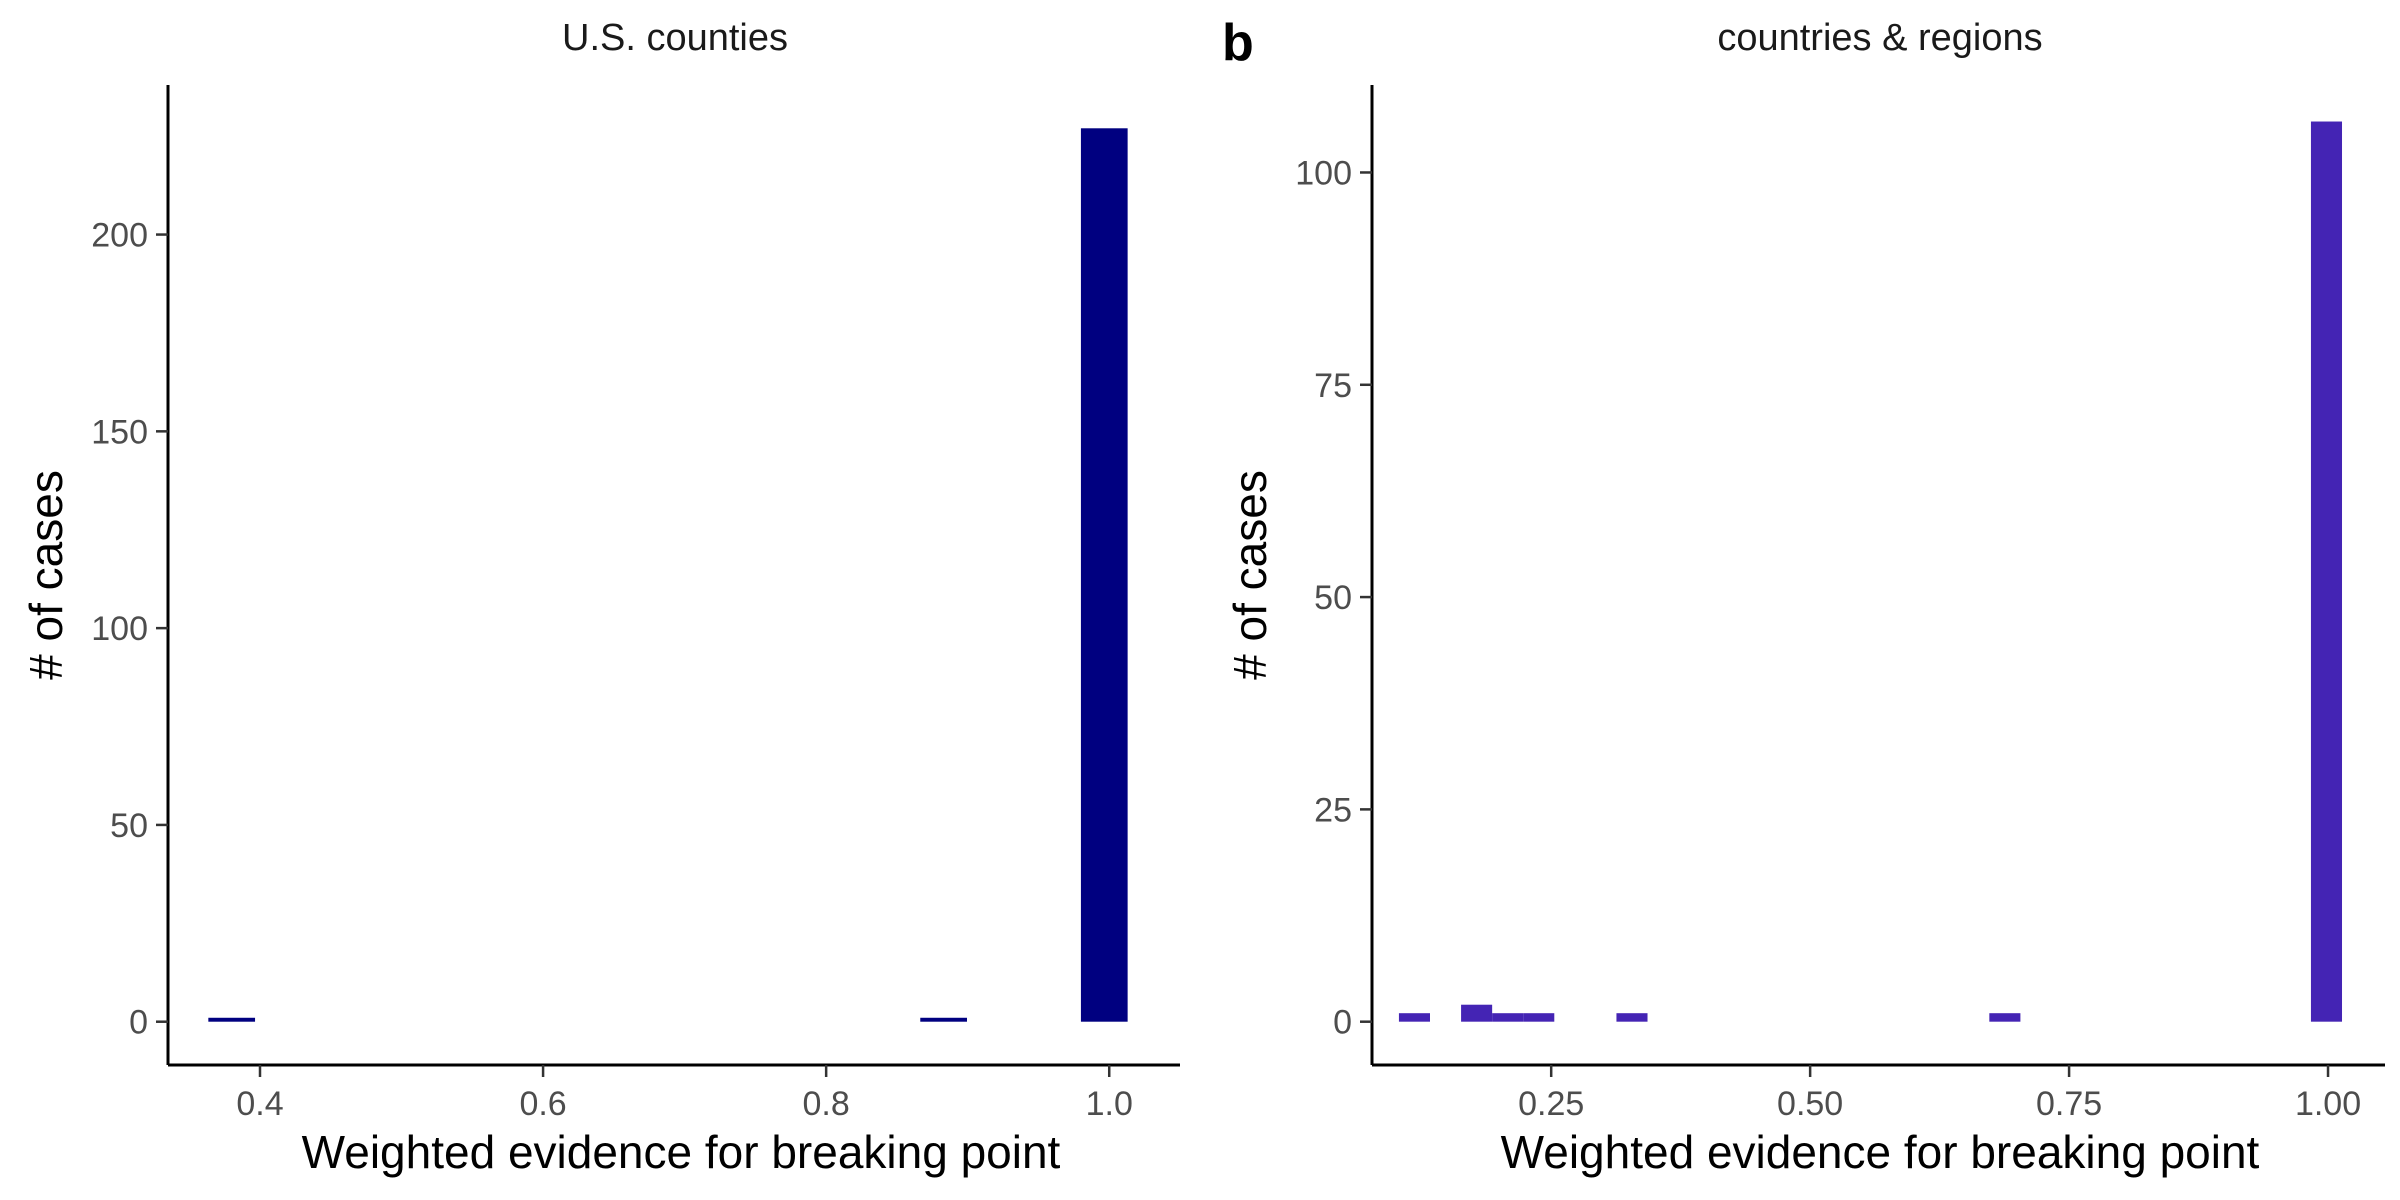 The width and height of the screenshot is (2400, 1200). Describe the element at coordinates (2069, 1104) in the screenshot. I see `x-tick-label: 0.75` at that location.